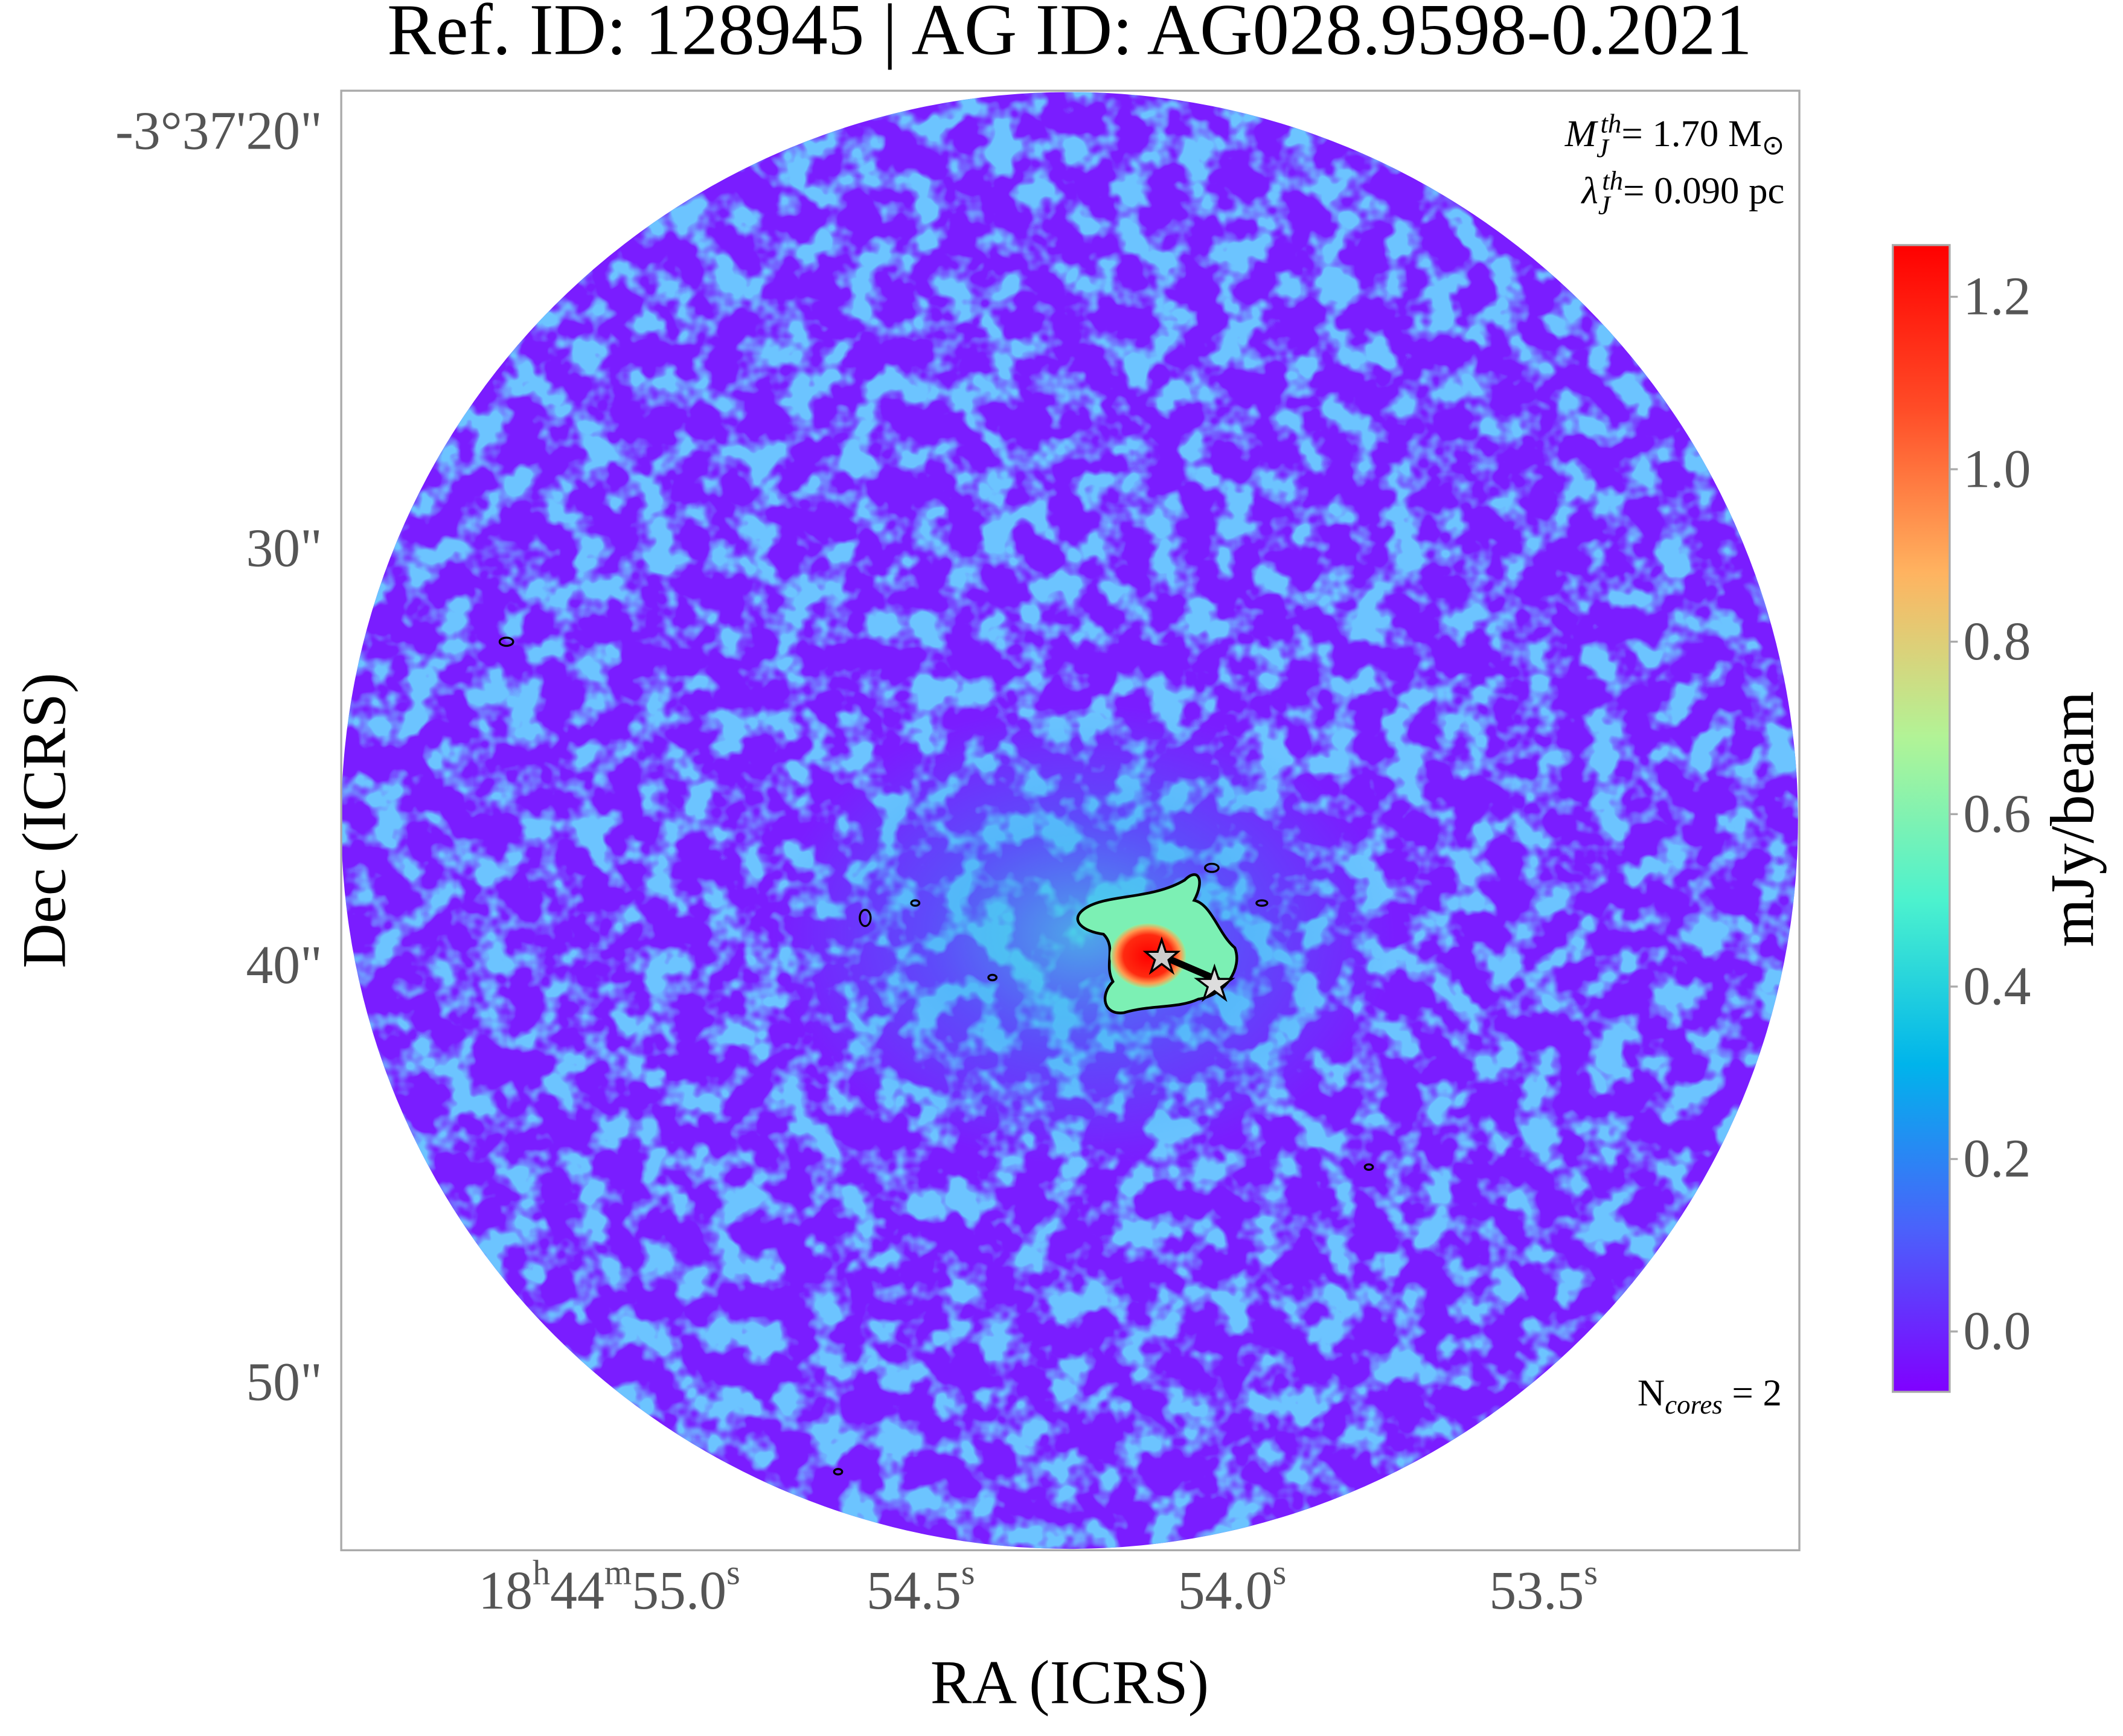 This screenshot has height=1736, width=2123. What do you see at coordinates (1997, 641) in the screenshot?
I see `colorbar-tick-label: 0.8` at bounding box center [1997, 641].